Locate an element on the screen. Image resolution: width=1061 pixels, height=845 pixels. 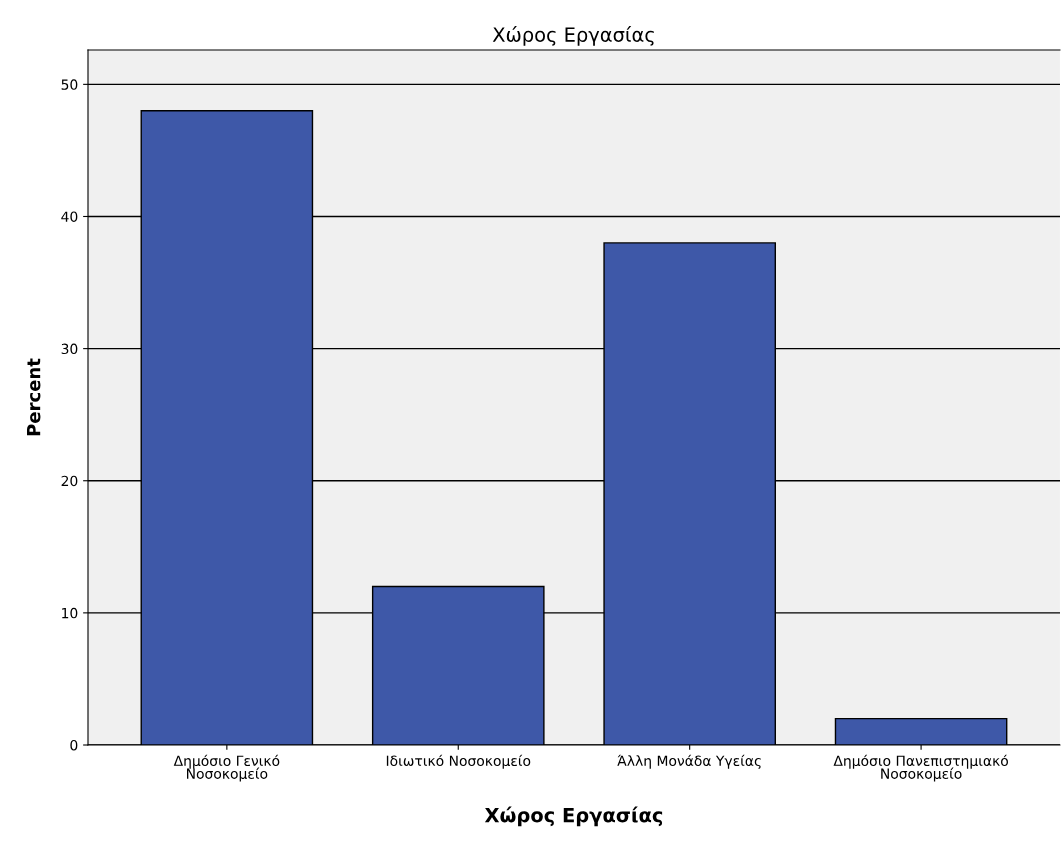
y-tick-label: 0 is located at coordinates (74, 745).